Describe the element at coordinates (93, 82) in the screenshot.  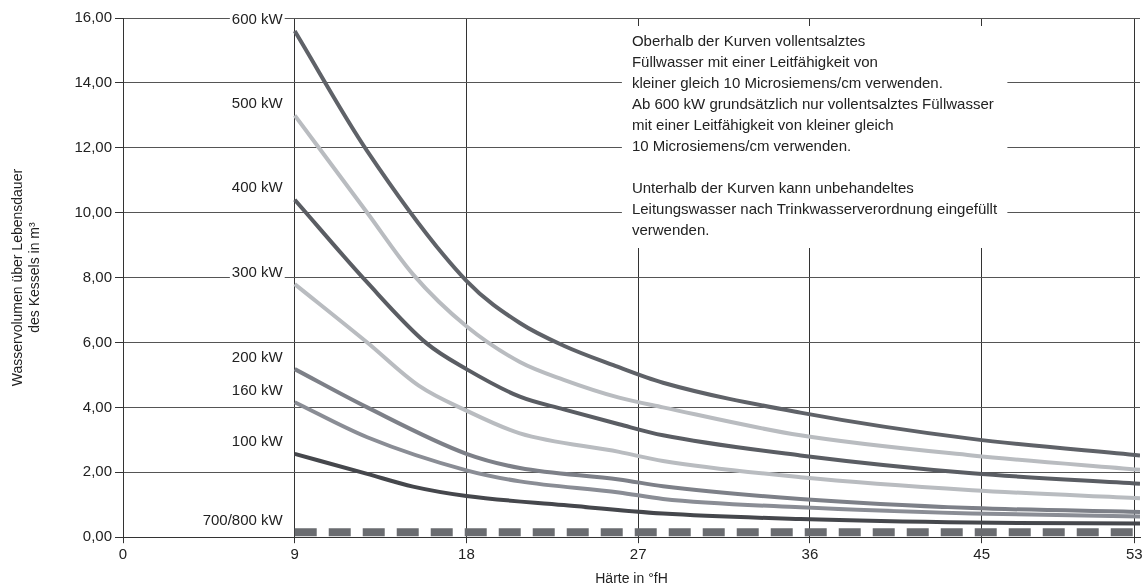
I see `y-tick-label: 14,00` at that location.